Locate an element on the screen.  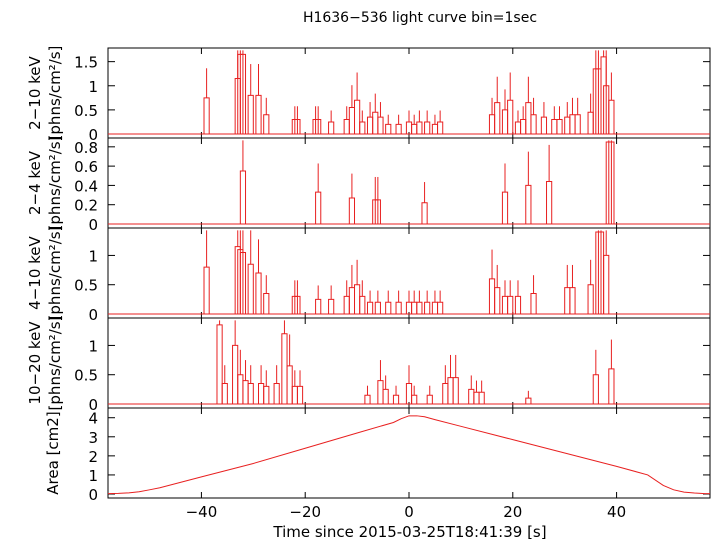
x-tick-label: 0 is located at coordinates (409, 512).